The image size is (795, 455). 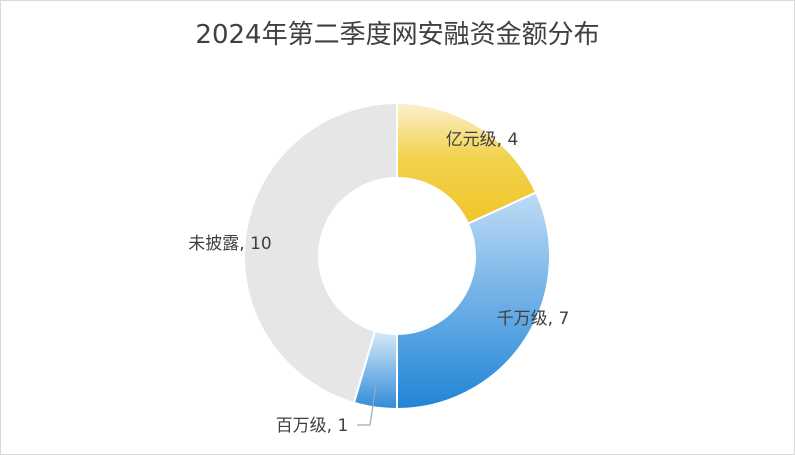 What do you see at coordinates (397, 35) in the screenshot?
I see `chart-title: 2024年第二季度网安融资金额分布` at bounding box center [397, 35].